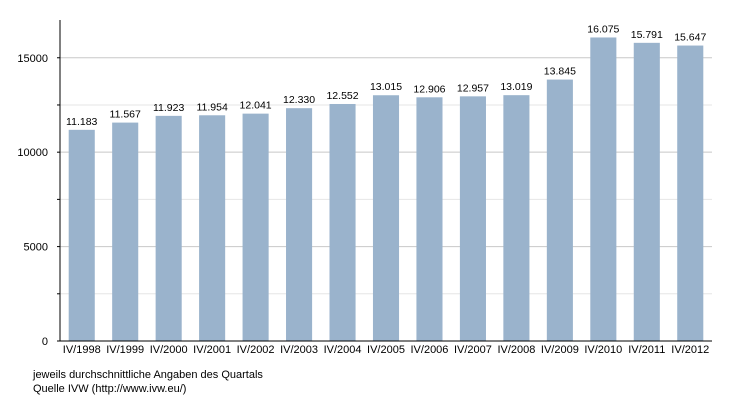 This screenshot has height=400, width=740. Describe the element at coordinates (81, 122) in the screenshot. I see `data-label: 11.183` at that location.